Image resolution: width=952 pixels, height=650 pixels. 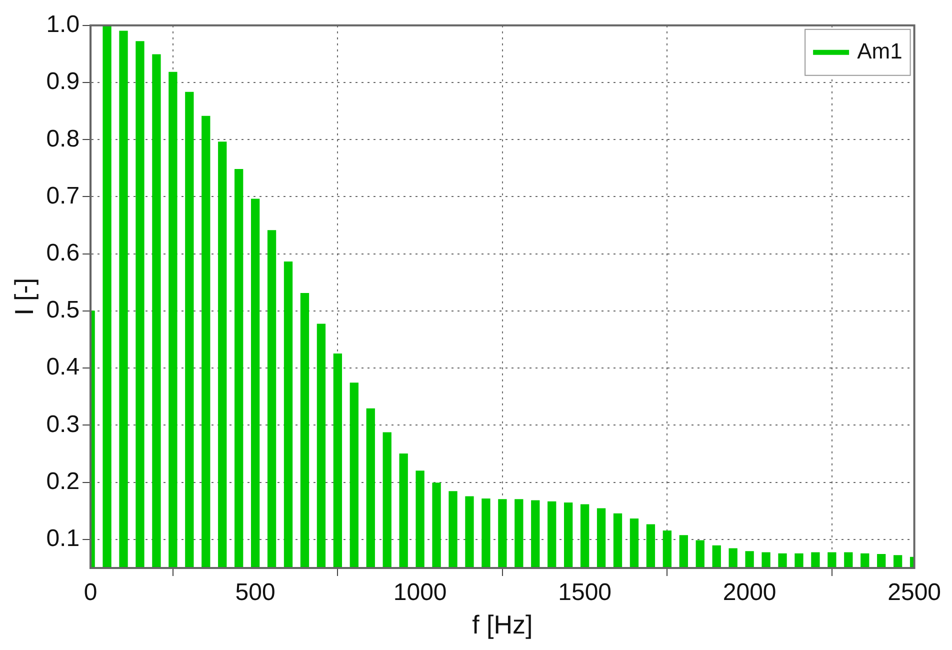 What do you see at coordinates (63, 424) in the screenshot?
I see `y-tick-label: 0.3` at bounding box center [63, 424].